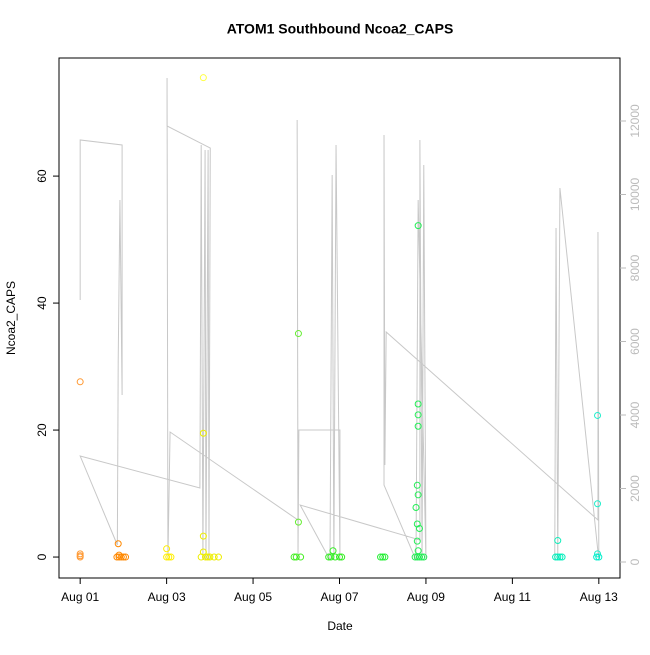 The width and height of the screenshot is (650, 655). What do you see at coordinates (339, 597) in the screenshot?
I see `x-tick-label: Aug 07` at bounding box center [339, 597].